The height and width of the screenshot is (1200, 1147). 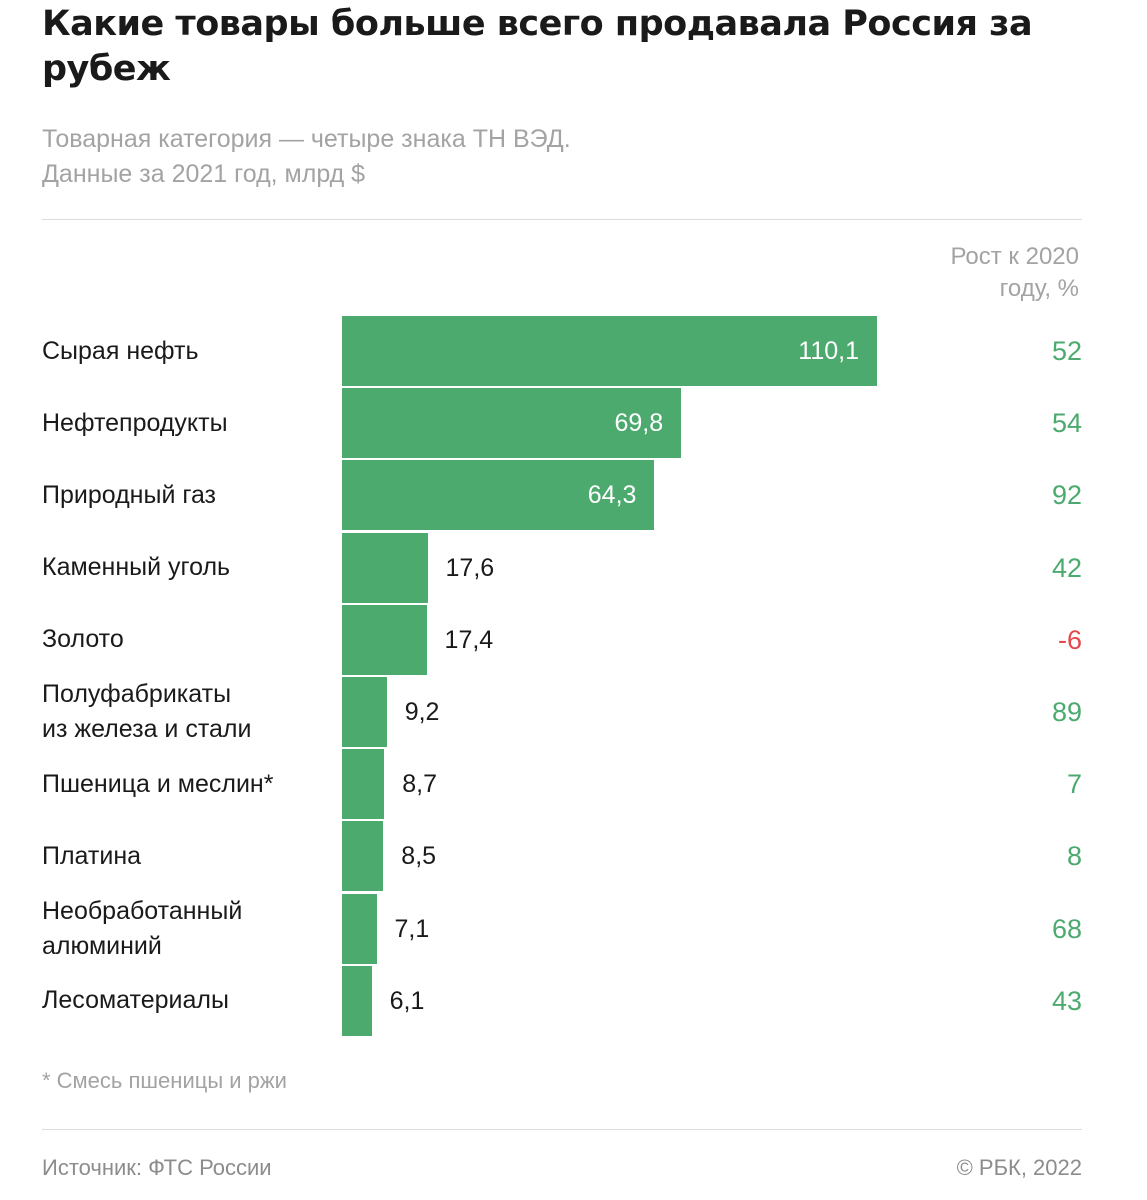 What do you see at coordinates (1074, 784) in the screenshot?
I see `growth-value: 7` at bounding box center [1074, 784].